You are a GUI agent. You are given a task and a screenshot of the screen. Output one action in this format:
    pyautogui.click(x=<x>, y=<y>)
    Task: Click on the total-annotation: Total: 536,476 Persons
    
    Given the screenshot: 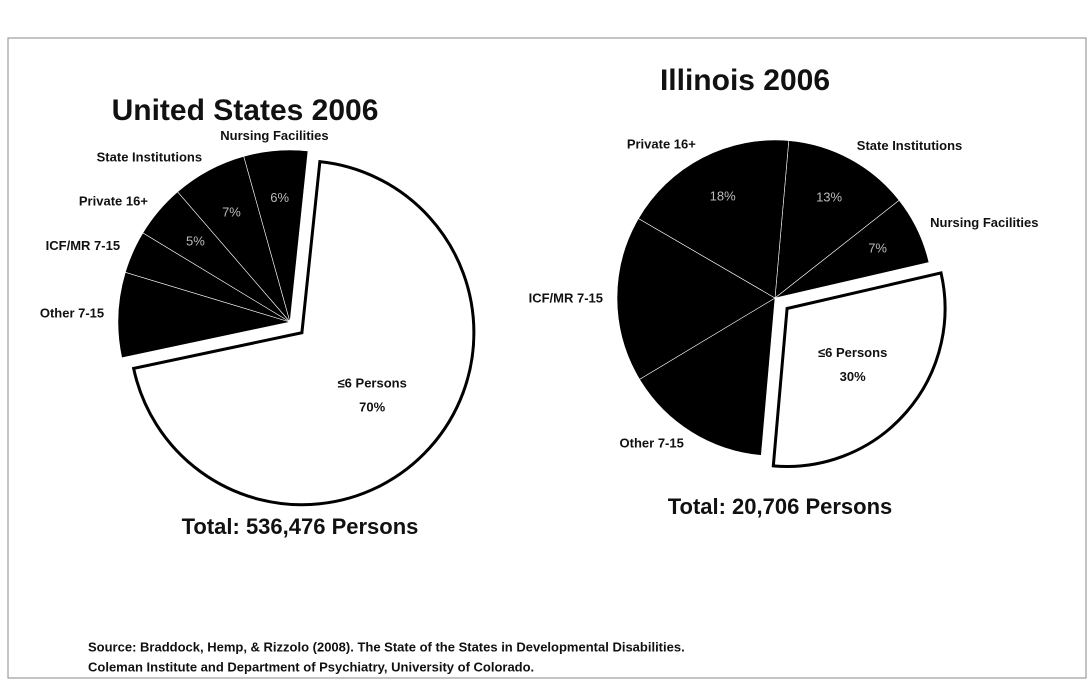 What is the action you would take?
    pyautogui.click(x=300, y=526)
    